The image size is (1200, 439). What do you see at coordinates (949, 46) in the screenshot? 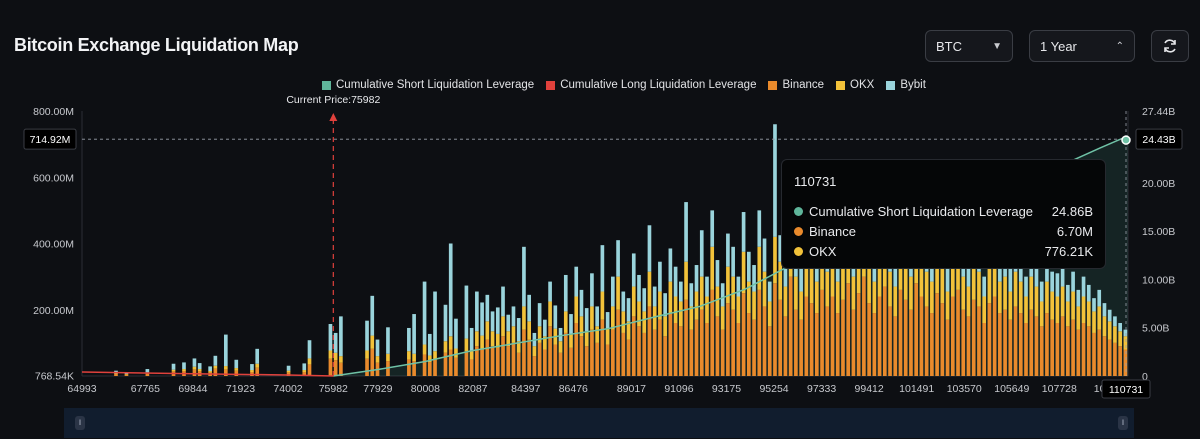
I see `symbol-value: BTC` at bounding box center [949, 46].